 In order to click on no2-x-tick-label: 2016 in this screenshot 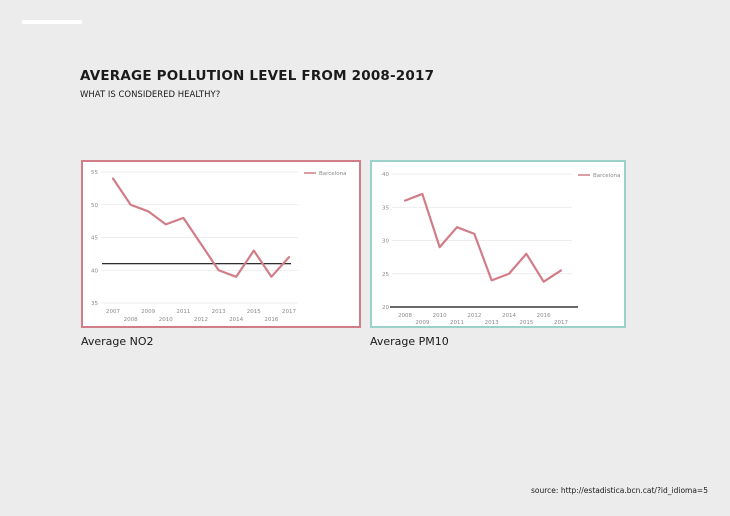, I will do `click(271, 320)`.